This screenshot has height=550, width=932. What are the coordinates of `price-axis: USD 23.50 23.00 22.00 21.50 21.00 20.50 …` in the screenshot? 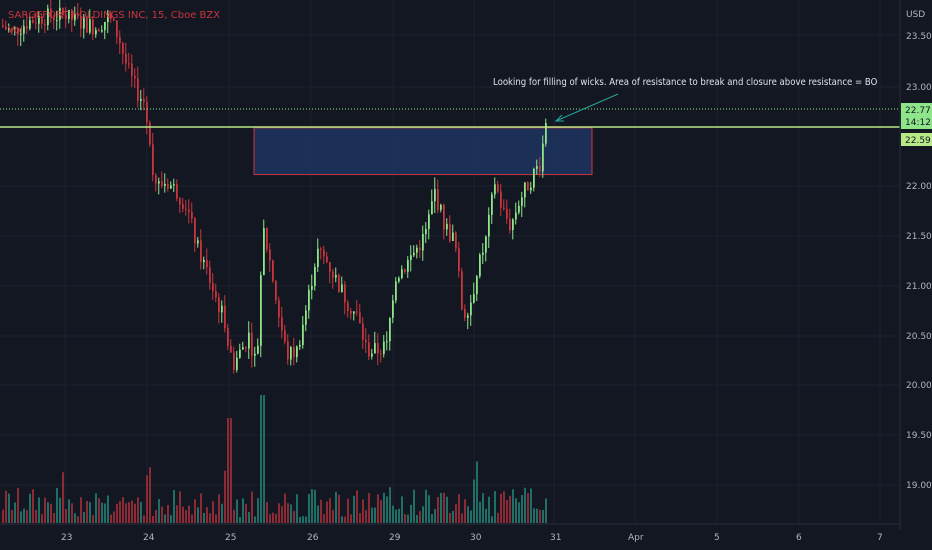 It's located at (919, 250).